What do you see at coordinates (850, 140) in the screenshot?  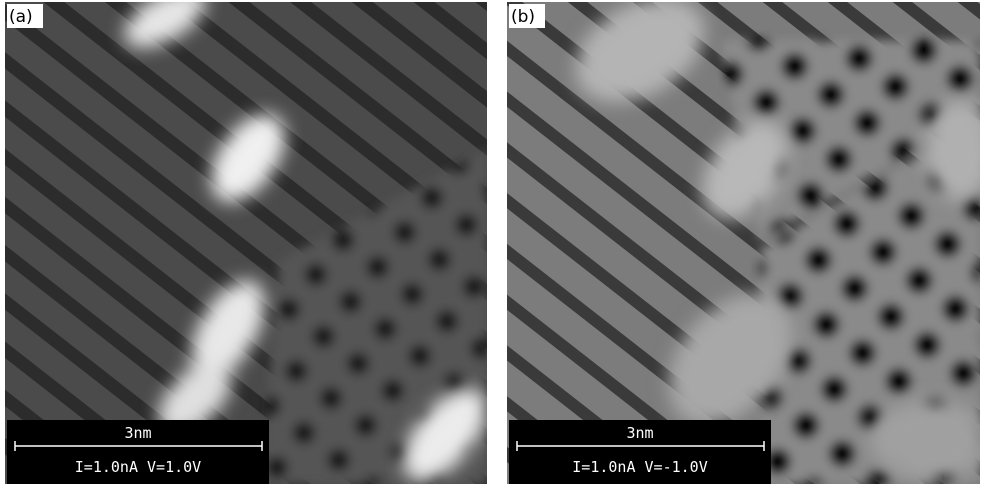 I see `lattice-region` at bounding box center [850, 140].